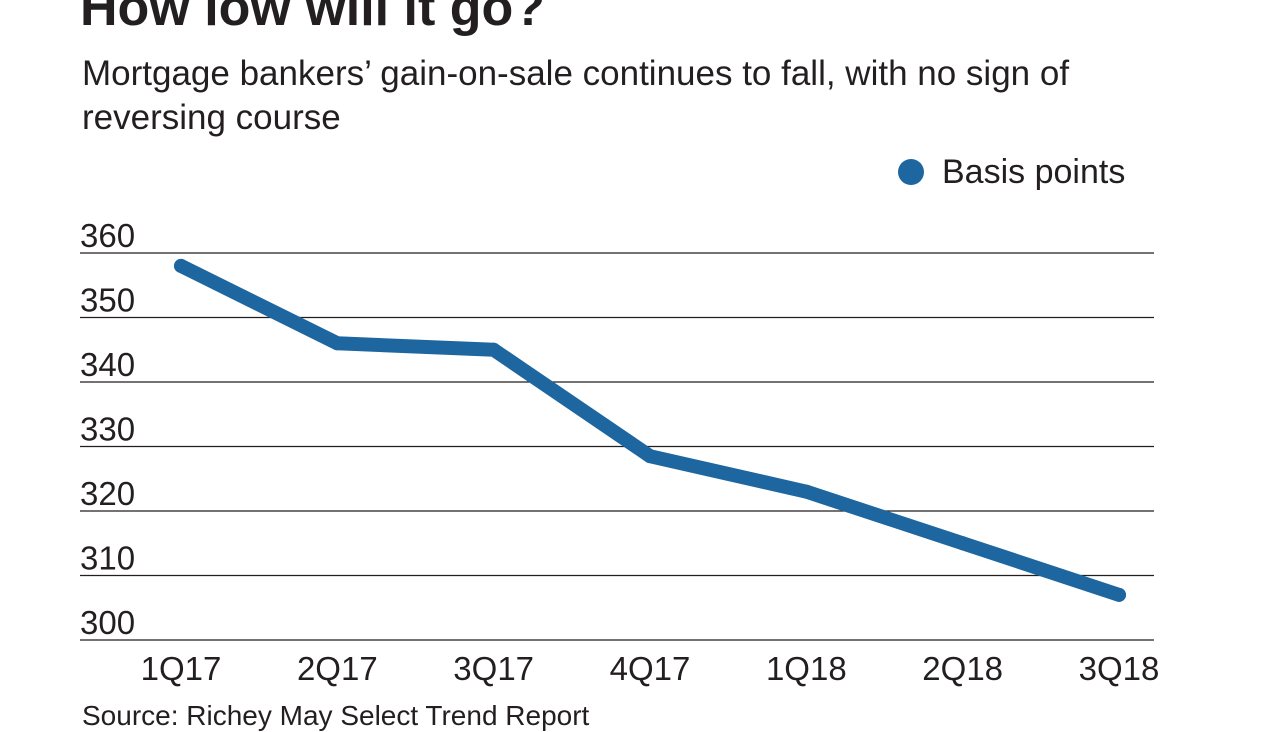 This screenshot has height=732, width=1280. What do you see at coordinates (336, 715) in the screenshot?
I see `source-note: Source: Richey May Select Trend Report` at bounding box center [336, 715].